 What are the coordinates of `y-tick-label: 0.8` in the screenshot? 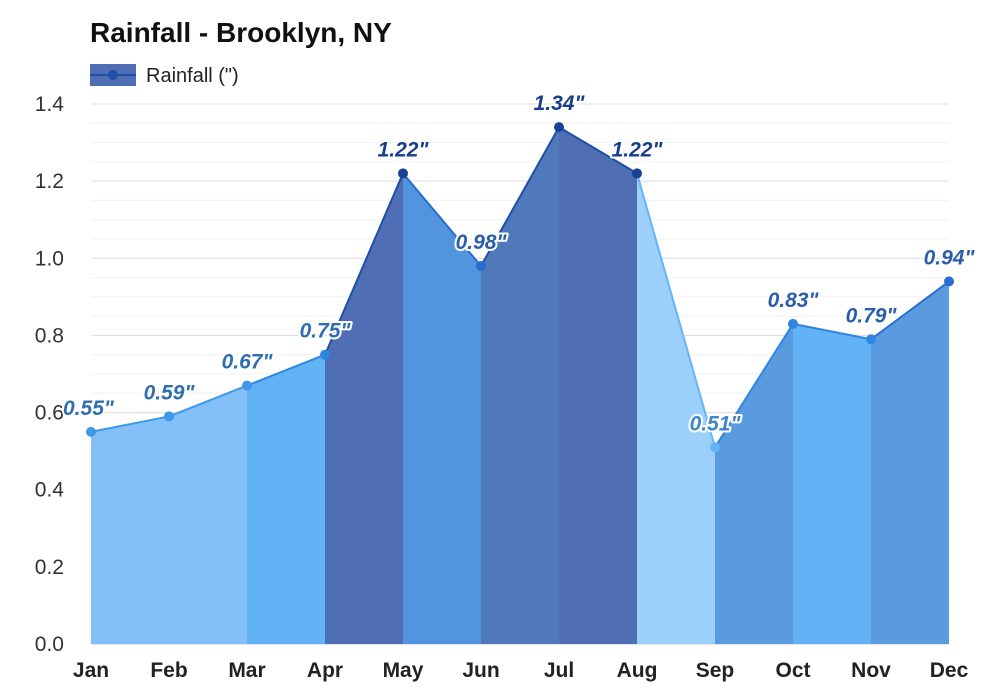 It's located at (49, 335).